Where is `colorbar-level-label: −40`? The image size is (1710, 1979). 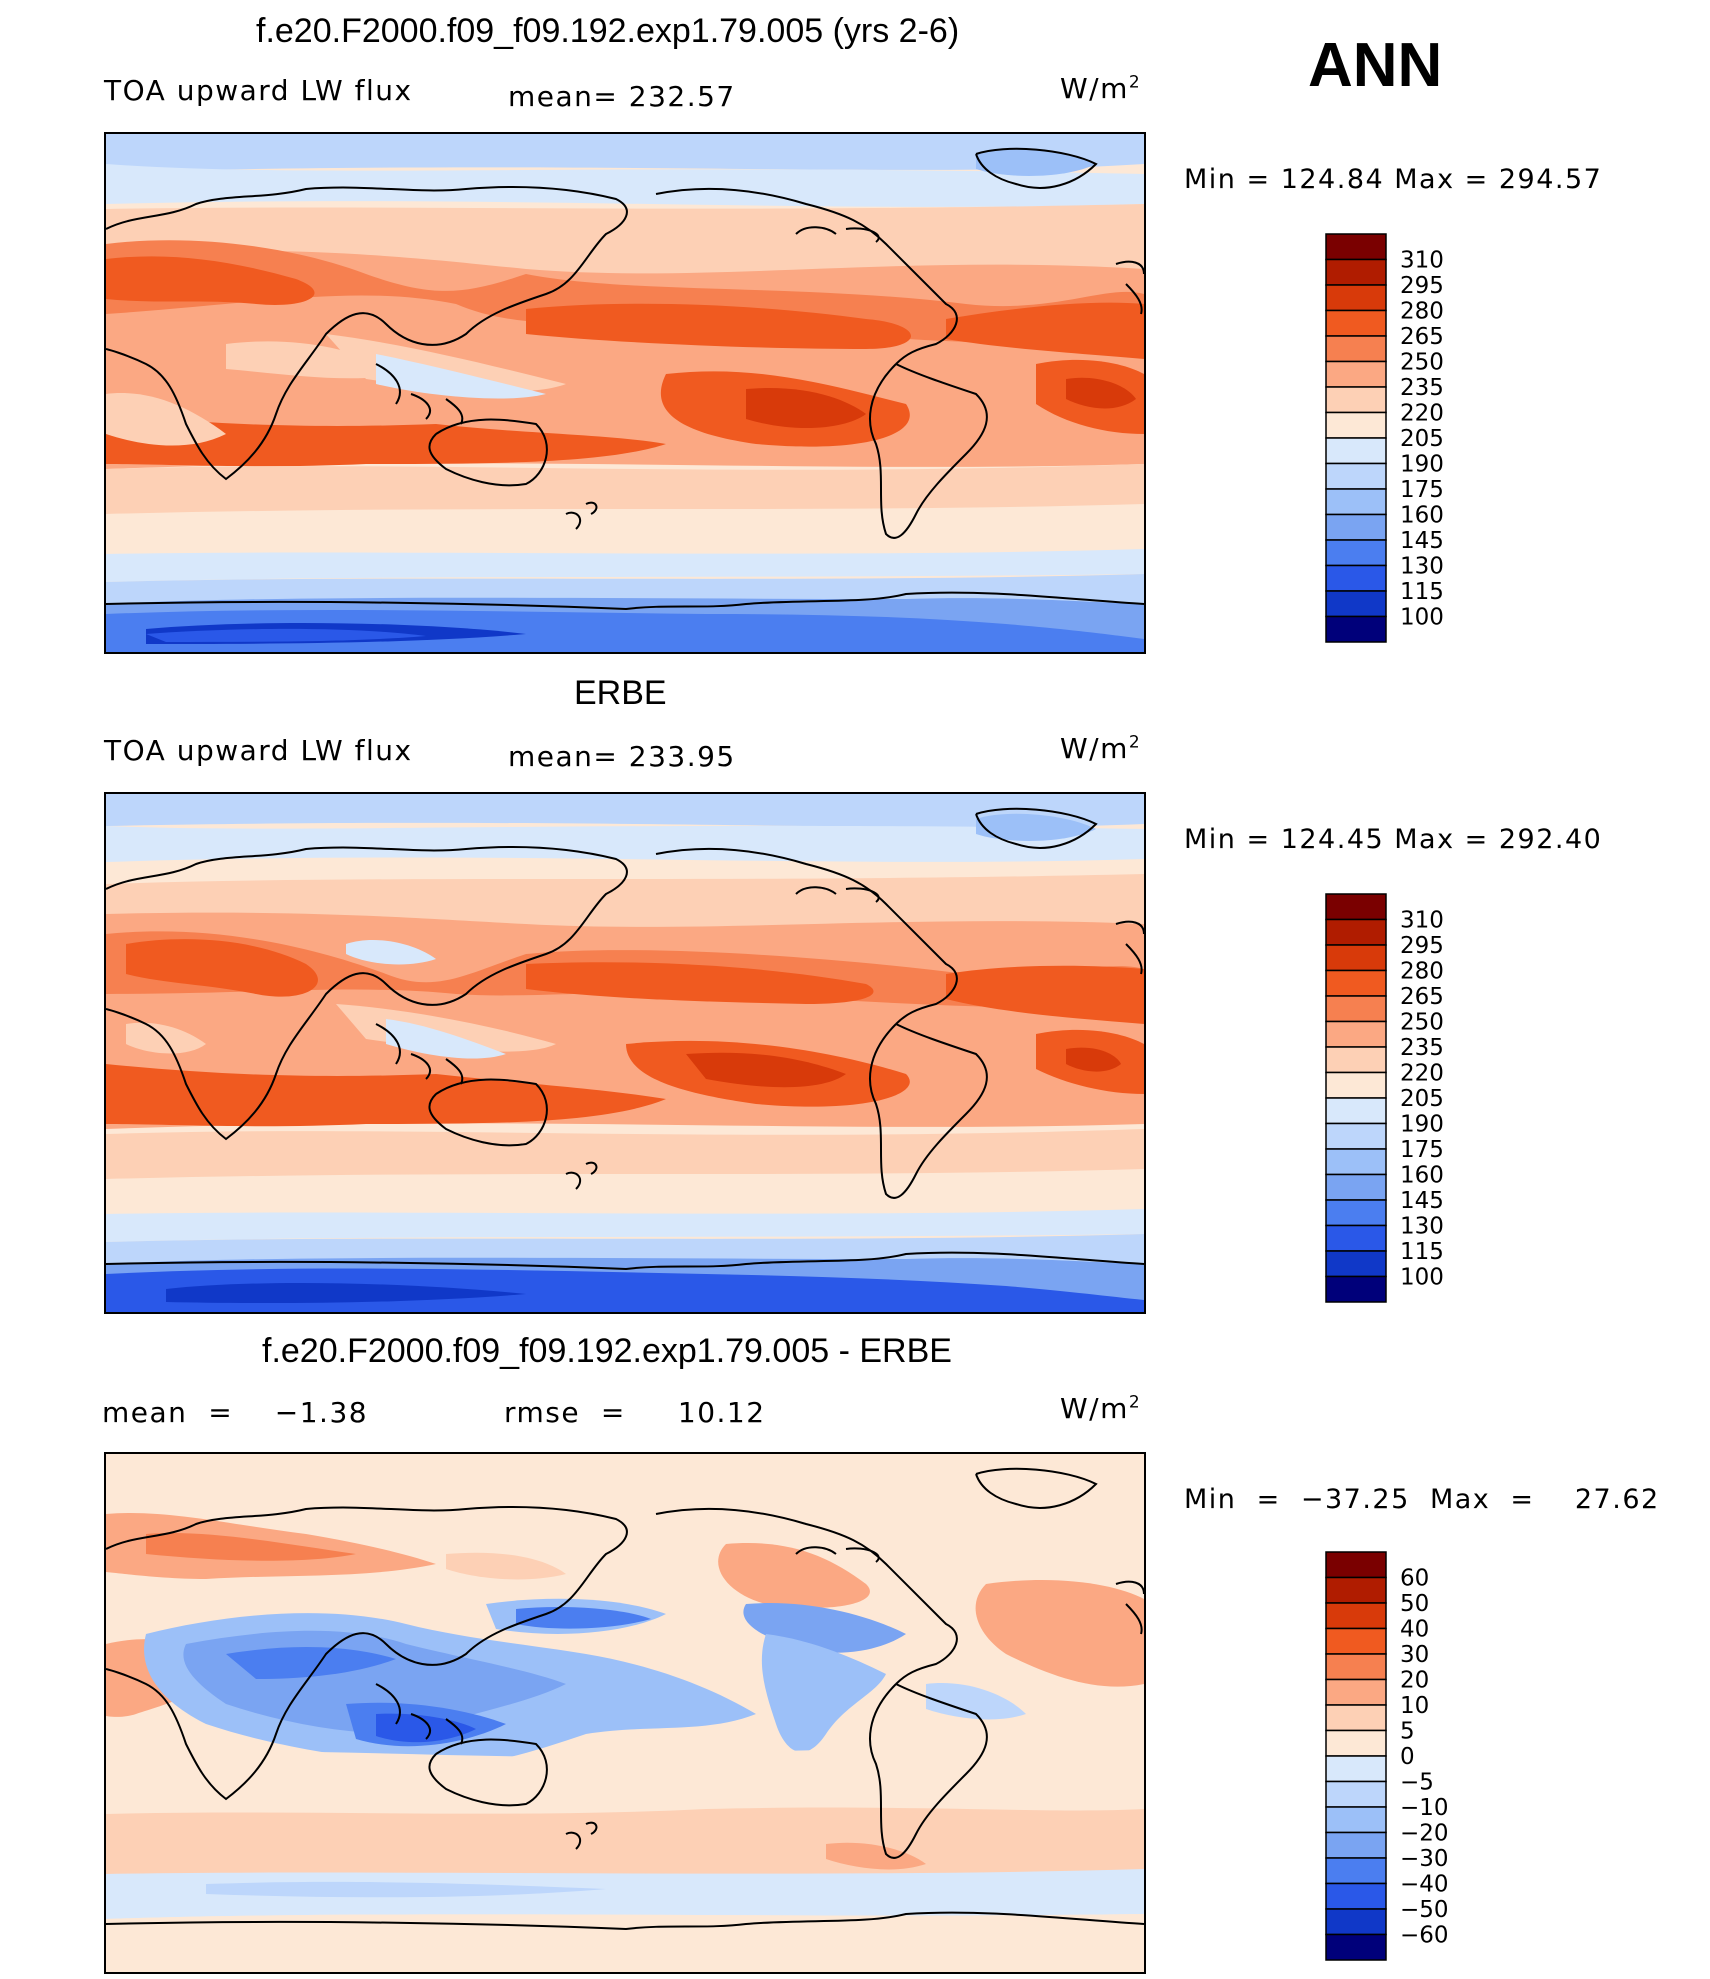
colorbar-level-label: −40 is located at coordinates (1424, 1885).